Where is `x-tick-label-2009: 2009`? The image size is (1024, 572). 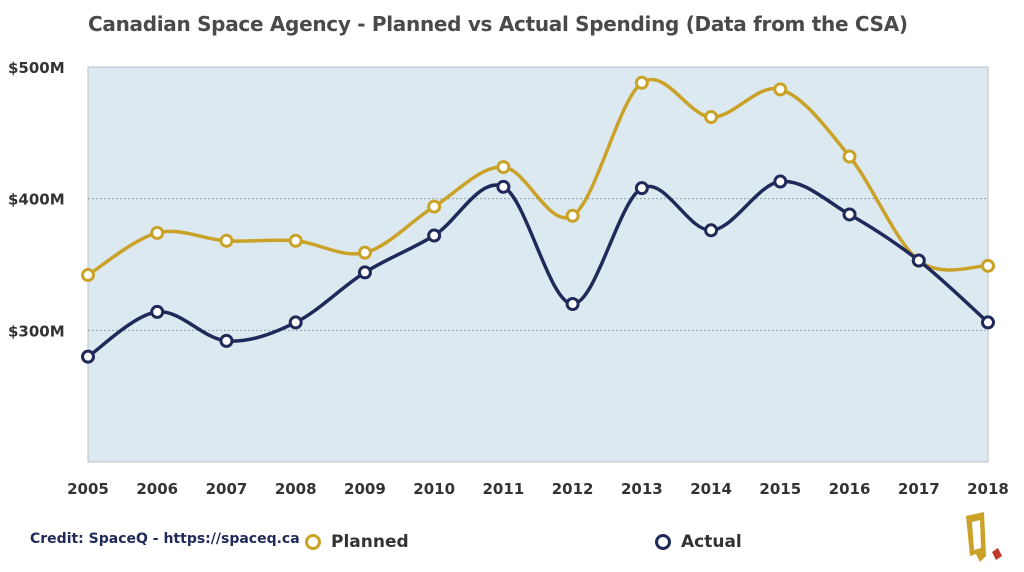 x-tick-label-2009: 2009 is located at coordinates (365, 489).